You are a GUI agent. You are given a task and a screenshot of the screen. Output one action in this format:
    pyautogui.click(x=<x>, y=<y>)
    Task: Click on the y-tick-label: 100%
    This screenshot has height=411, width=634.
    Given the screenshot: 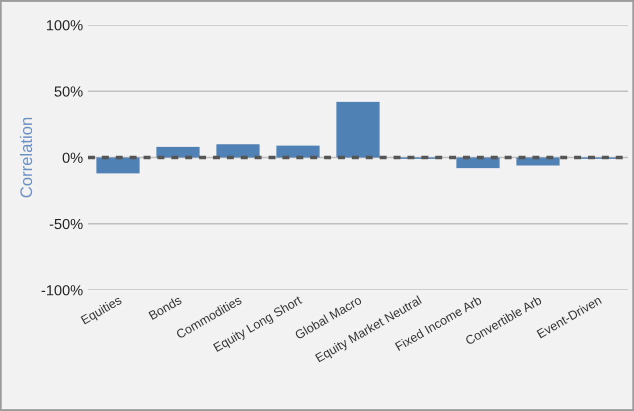 What is the action you would take?
    pyautogui.click(x=64, y=25)
    